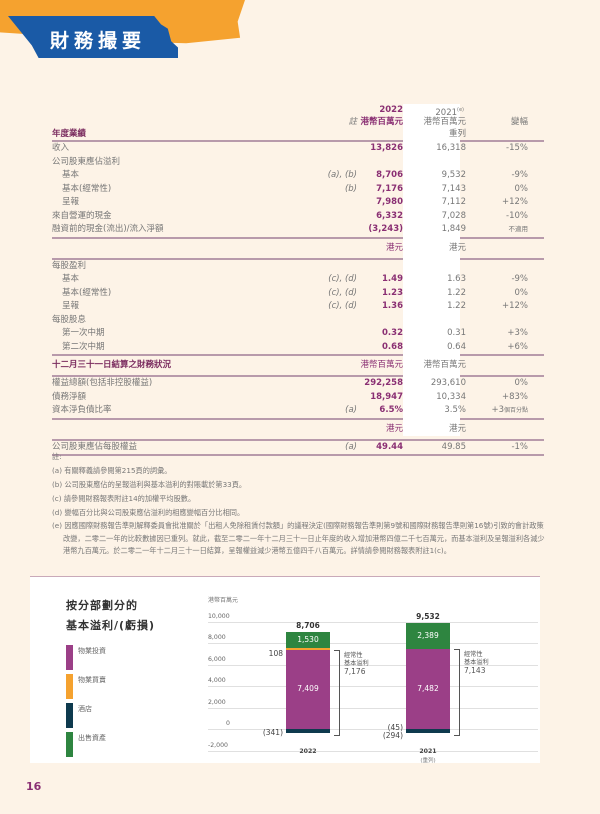 This screenshot has width=600, height=814. I want to click on col-2021-year: 2021(e), so click(449, 112).